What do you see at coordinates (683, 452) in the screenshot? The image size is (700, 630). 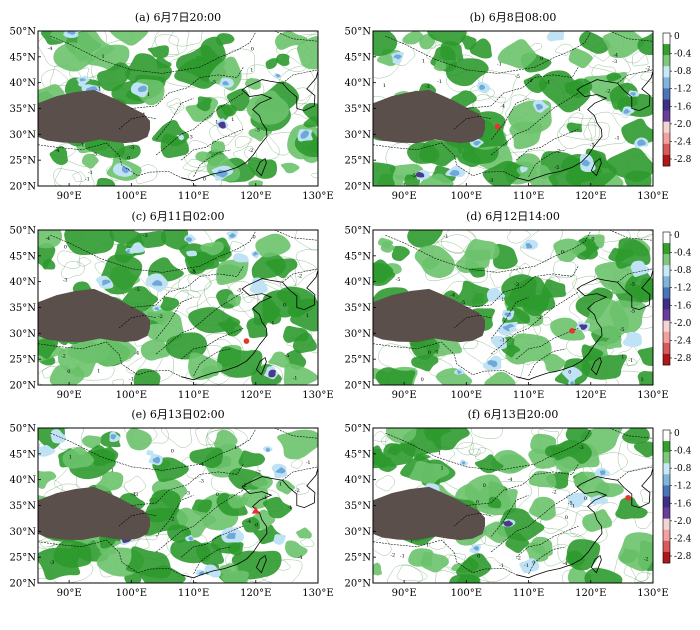 I see `colorbar-label: -0.4` at bounding box center [683, 452].